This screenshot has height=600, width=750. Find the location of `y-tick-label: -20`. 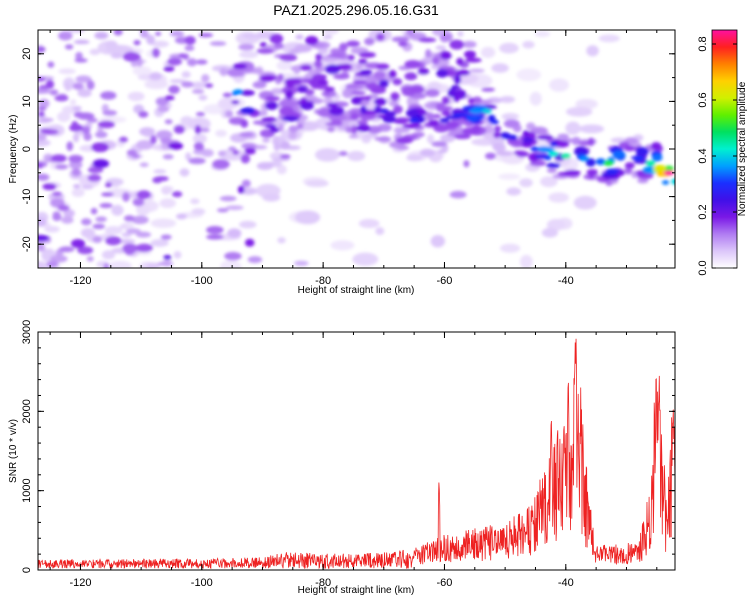

y-tick-label: -20 is located at coordinates (27, 244).